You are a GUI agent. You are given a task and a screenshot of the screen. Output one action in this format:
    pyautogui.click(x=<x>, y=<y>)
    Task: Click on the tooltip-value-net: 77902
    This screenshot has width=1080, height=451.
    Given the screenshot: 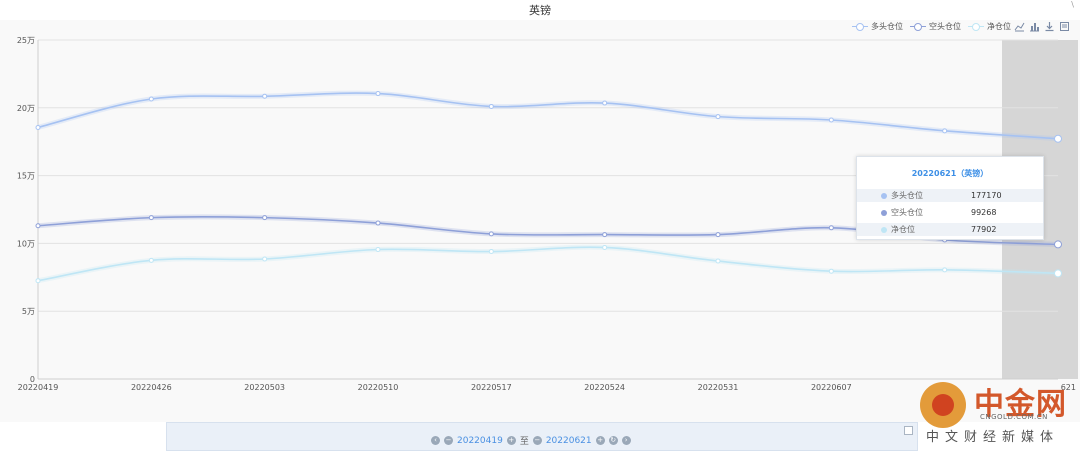 What is the action you would take?
    pyautogui.click(x=984, y=229)
    